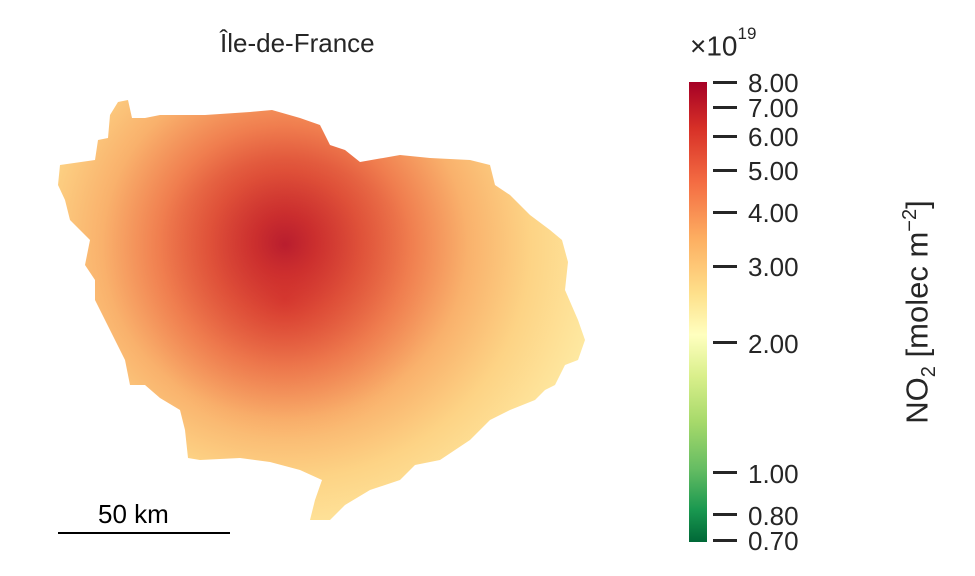 This screenshot has height=576, width=975. I want to click on colorbar-tick-label: 7.00, so click(773, 108).